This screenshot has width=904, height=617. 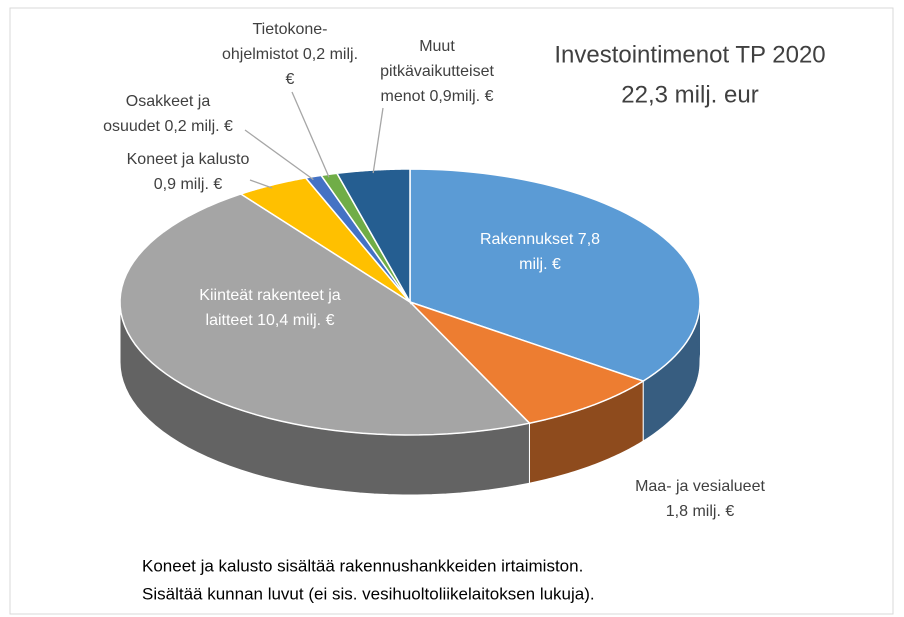 What do you see at coordinates (168, 101) in the screenshot?
I see `data-label: Osakkeet ja` at bounding box center [168, 101].